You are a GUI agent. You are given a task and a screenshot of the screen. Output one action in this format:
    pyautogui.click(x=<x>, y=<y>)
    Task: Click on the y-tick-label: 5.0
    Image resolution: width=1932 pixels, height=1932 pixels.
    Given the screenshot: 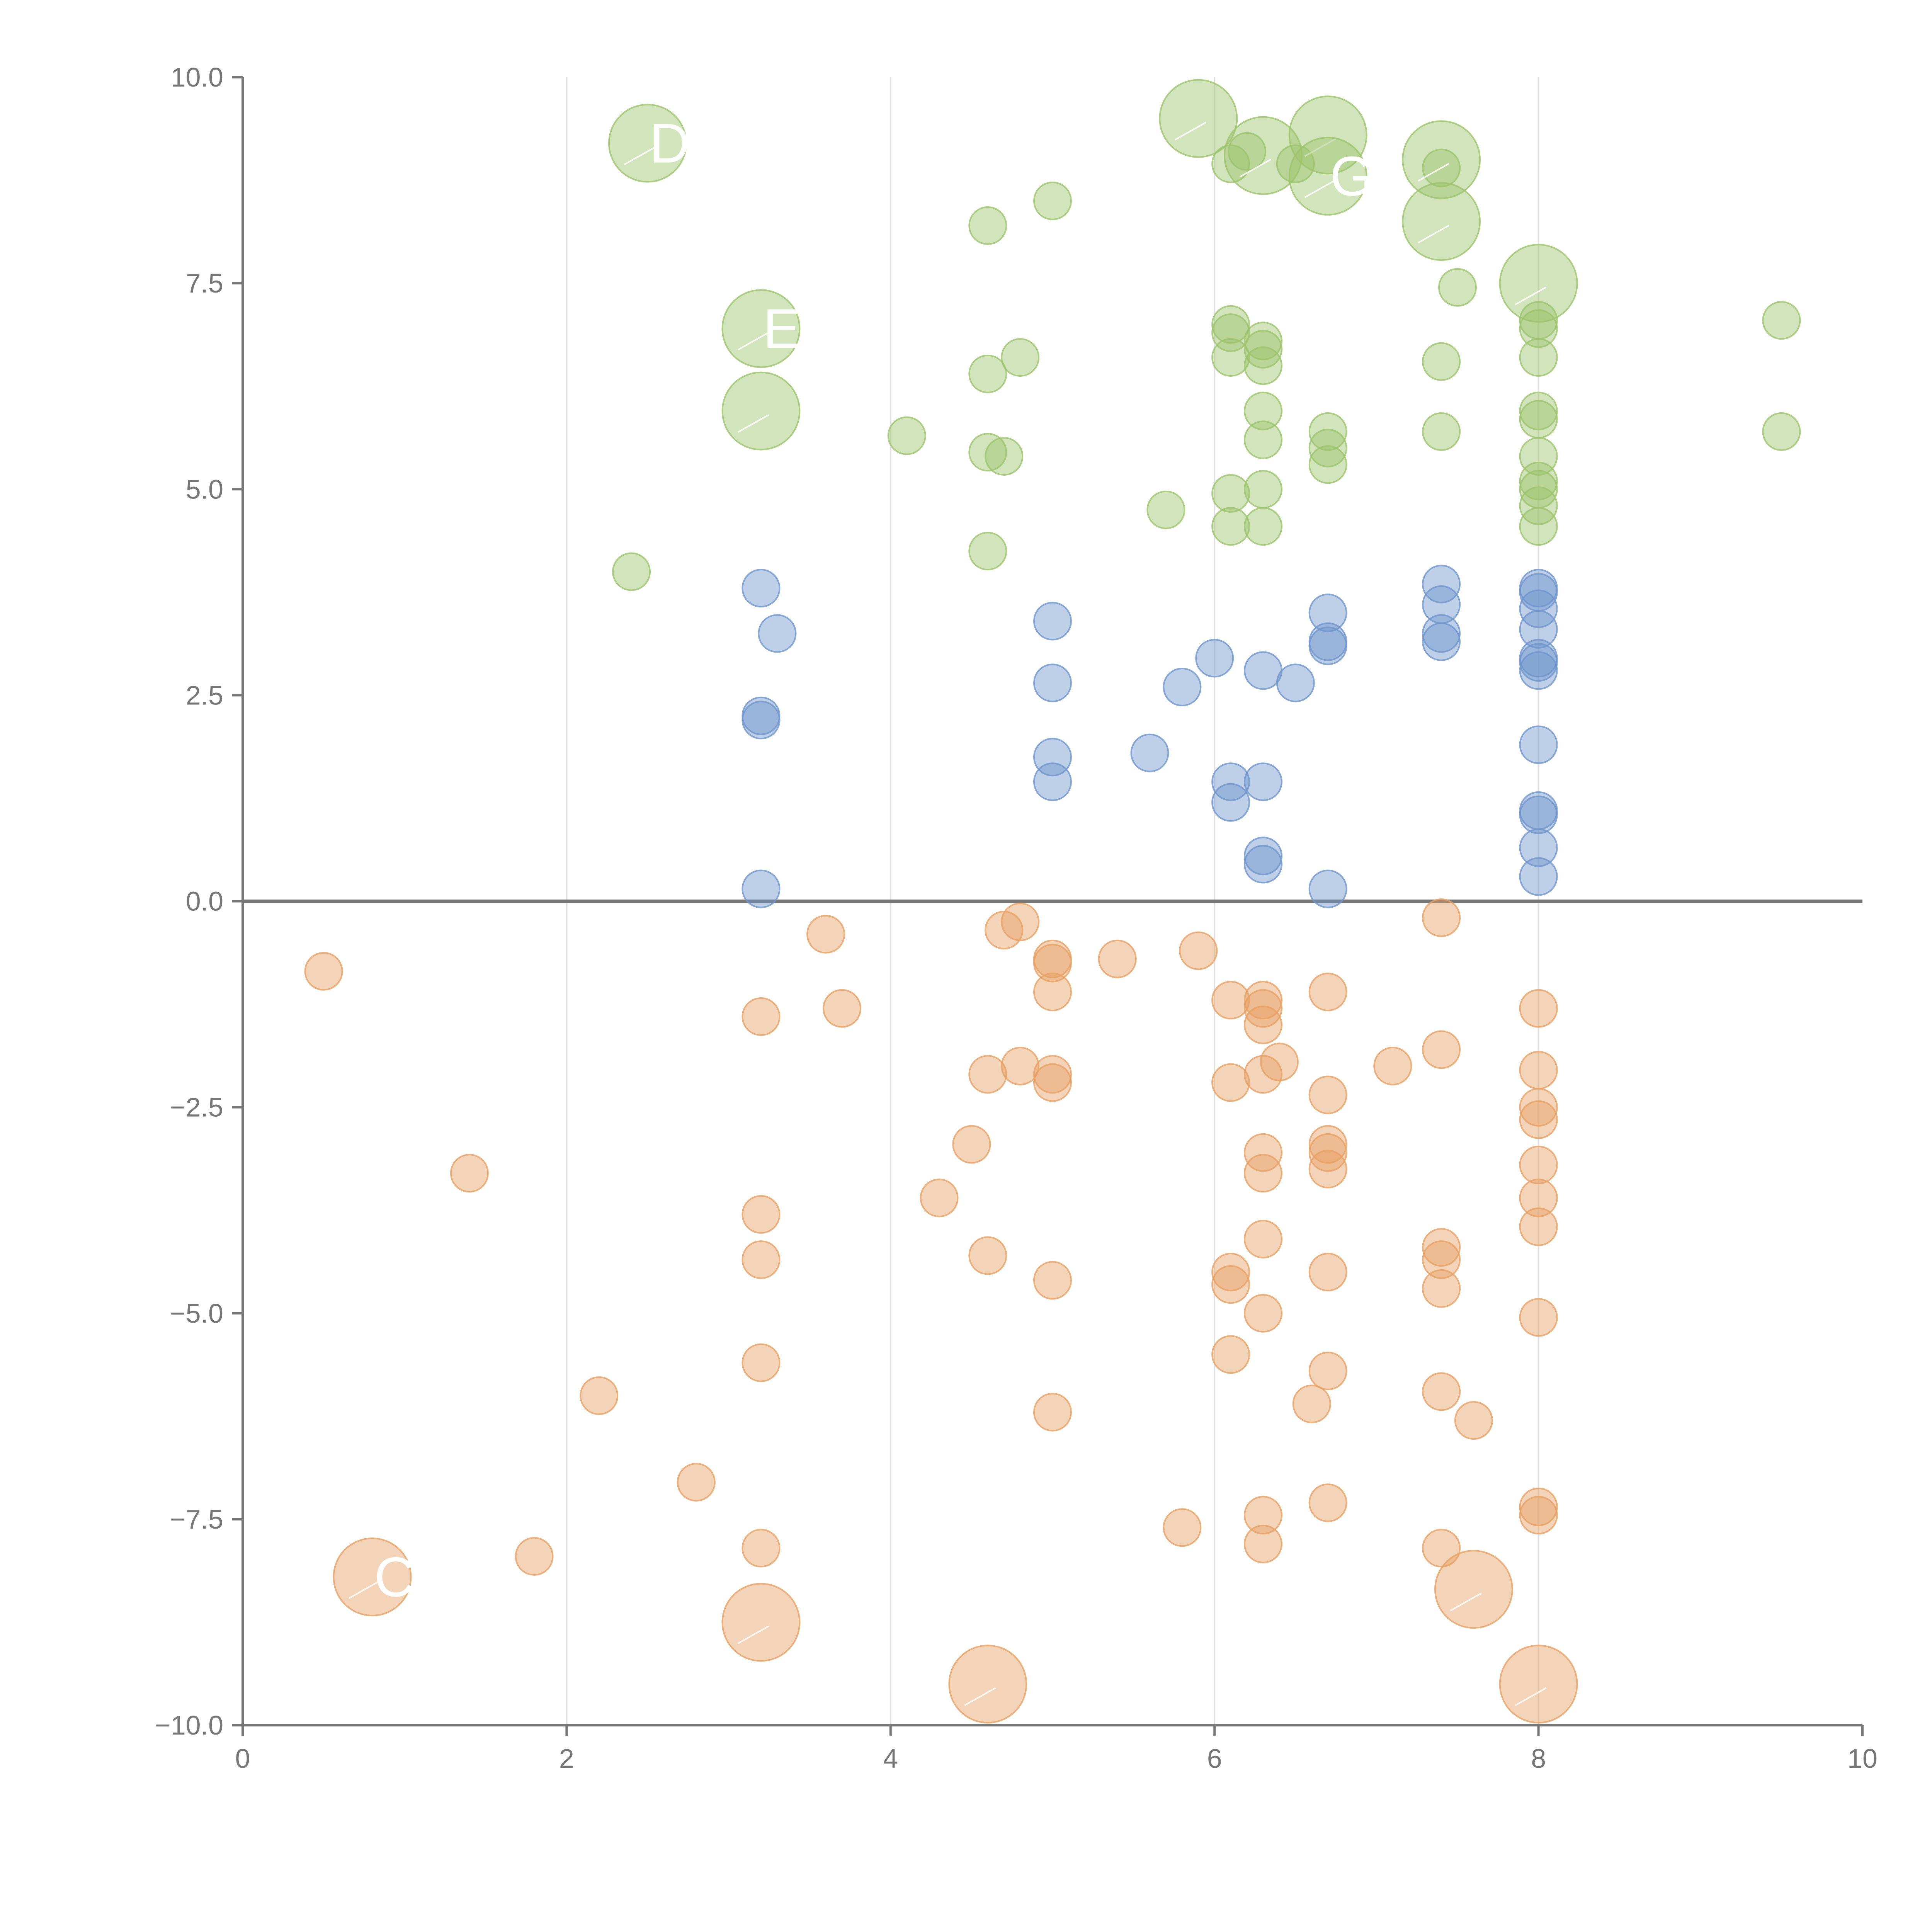 What is the action you would take?
    pyautogui.click(x=205, y=489)
    